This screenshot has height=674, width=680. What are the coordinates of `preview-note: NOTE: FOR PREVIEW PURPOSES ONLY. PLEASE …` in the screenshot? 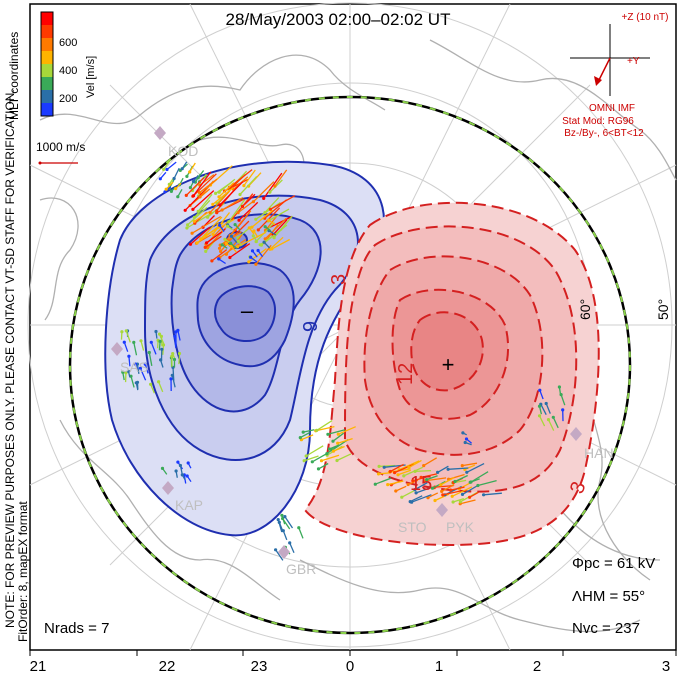 It's located at (10, 358).